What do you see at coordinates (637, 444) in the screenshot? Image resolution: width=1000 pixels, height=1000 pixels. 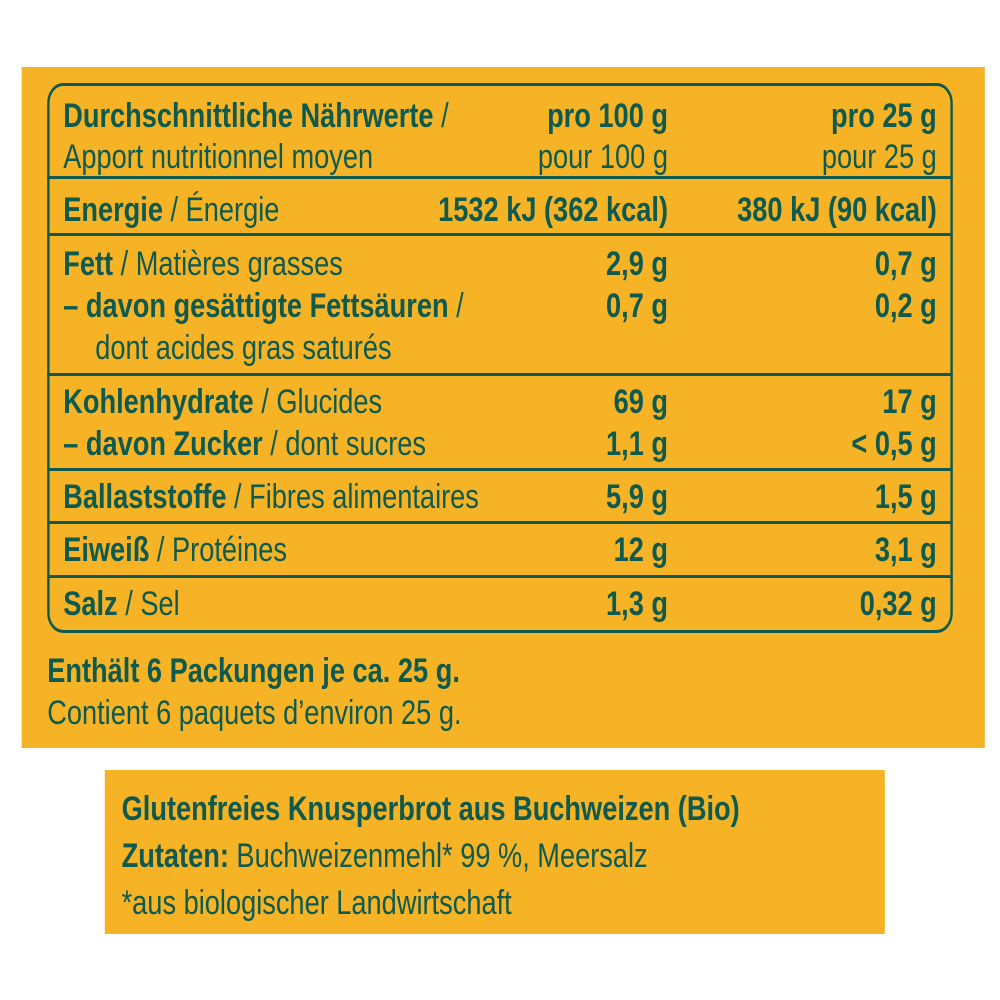 I see `row-sugar-100g: 1,1 g` at bounding box center [637, 444].